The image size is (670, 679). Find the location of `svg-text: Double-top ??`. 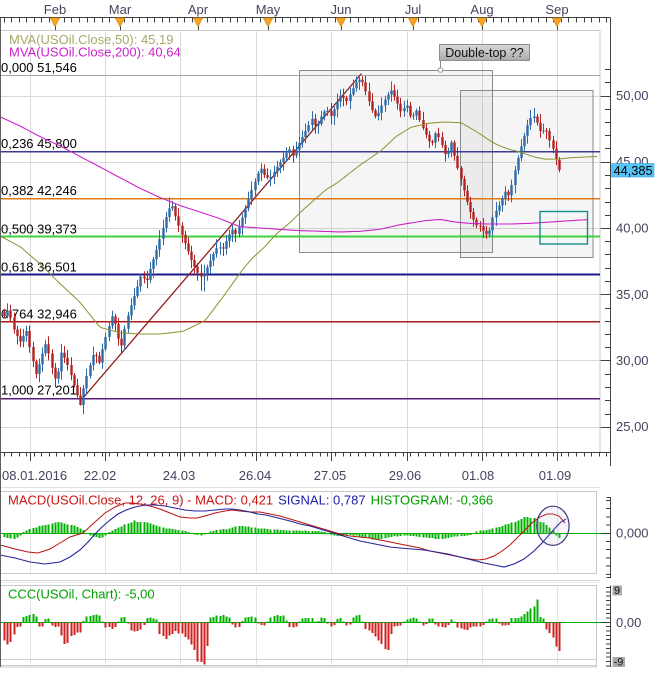

svg-text: Double-top ?? is located at coordinates (484, 53).